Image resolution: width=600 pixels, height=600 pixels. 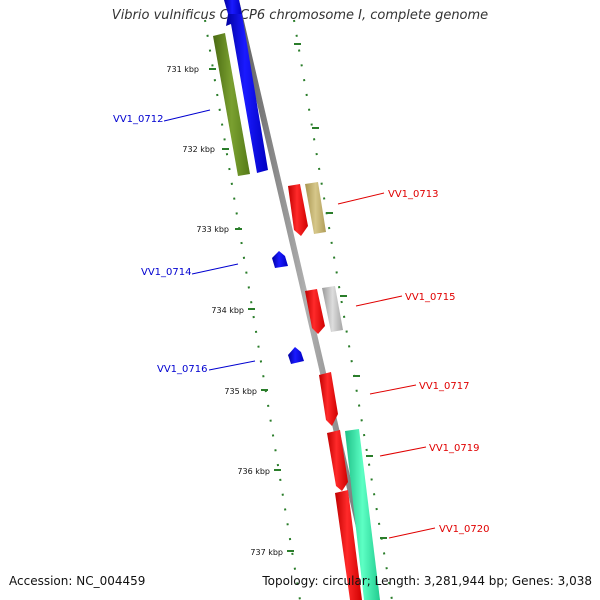 I want to click on gene-label-vv1-0713: VV1_0713, so click(x=413, y=194).